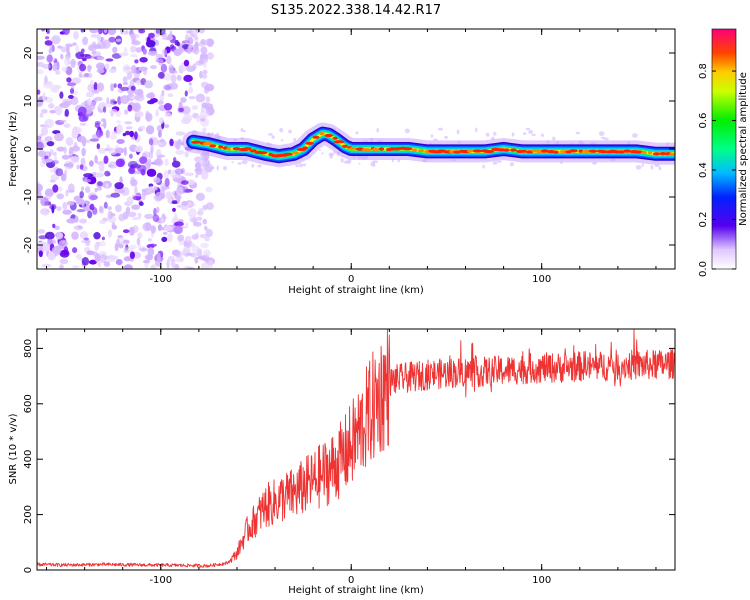 This screenshot has height=600, width=750. I want to click on spectrogram-x-label: Height of straight line (km), so click(356, 290).